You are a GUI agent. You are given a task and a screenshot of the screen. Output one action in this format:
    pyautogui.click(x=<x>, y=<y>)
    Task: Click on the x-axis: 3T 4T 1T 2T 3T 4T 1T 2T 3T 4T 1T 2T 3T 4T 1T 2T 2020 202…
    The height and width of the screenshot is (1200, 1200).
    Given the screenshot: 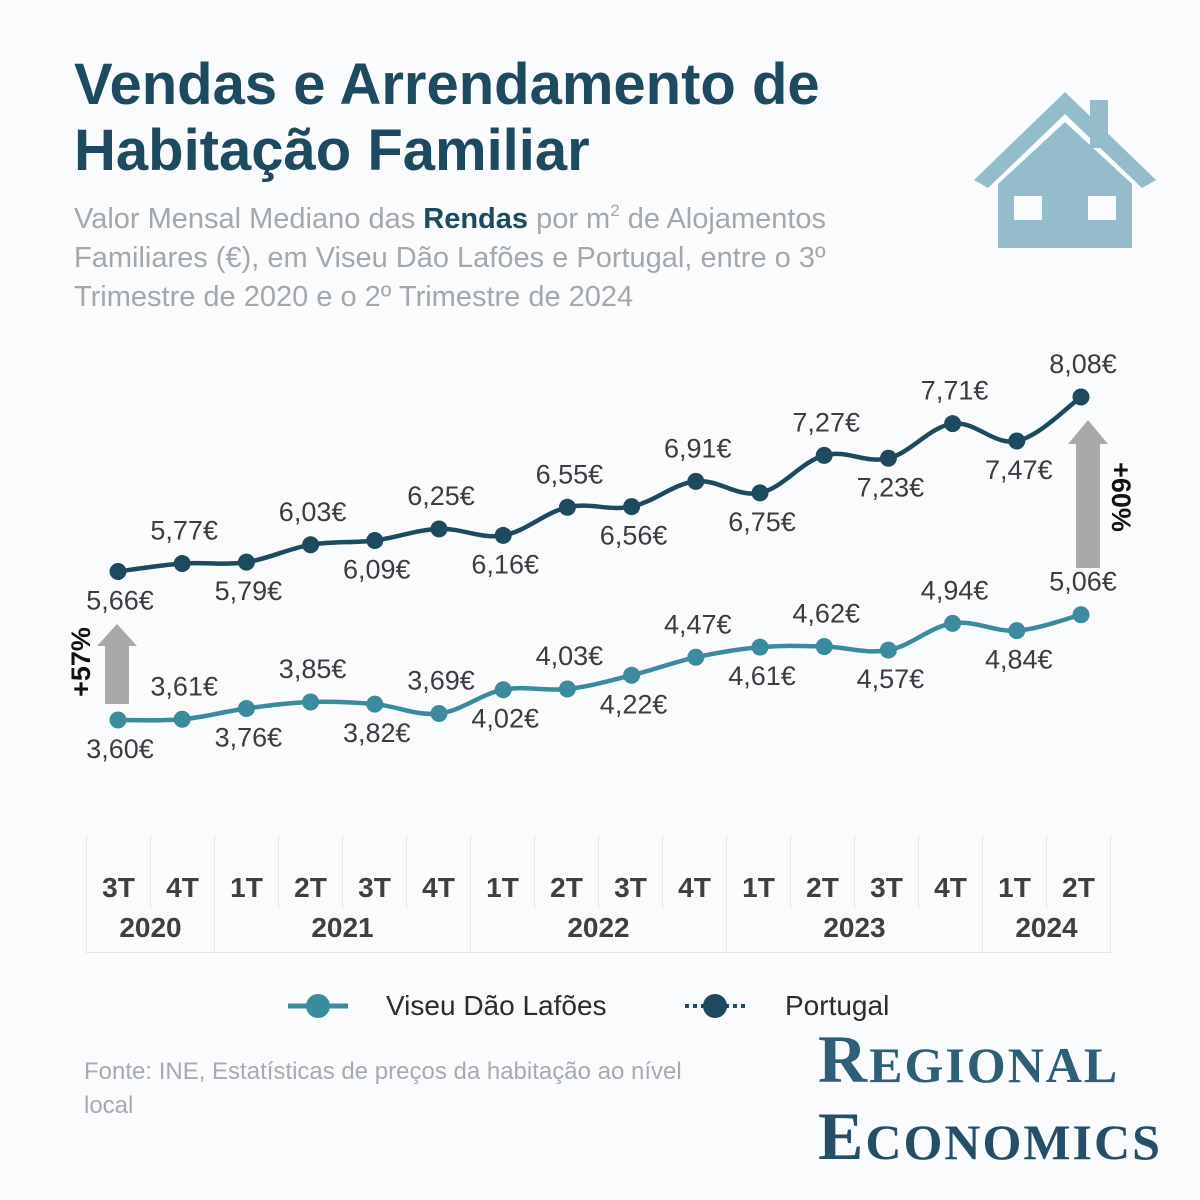 What is the action you would take?
    pyautogui.click(x=598, y=894)
    